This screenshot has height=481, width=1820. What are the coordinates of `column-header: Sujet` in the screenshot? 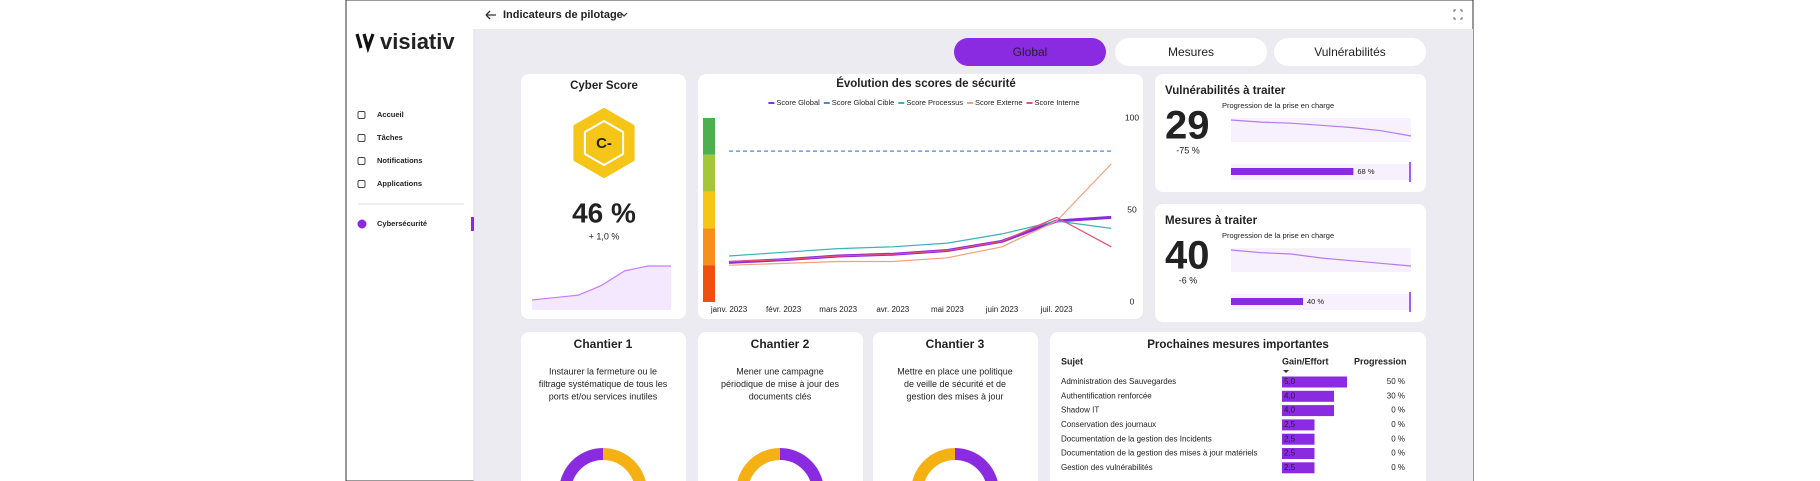 It's located at (1072, 361).